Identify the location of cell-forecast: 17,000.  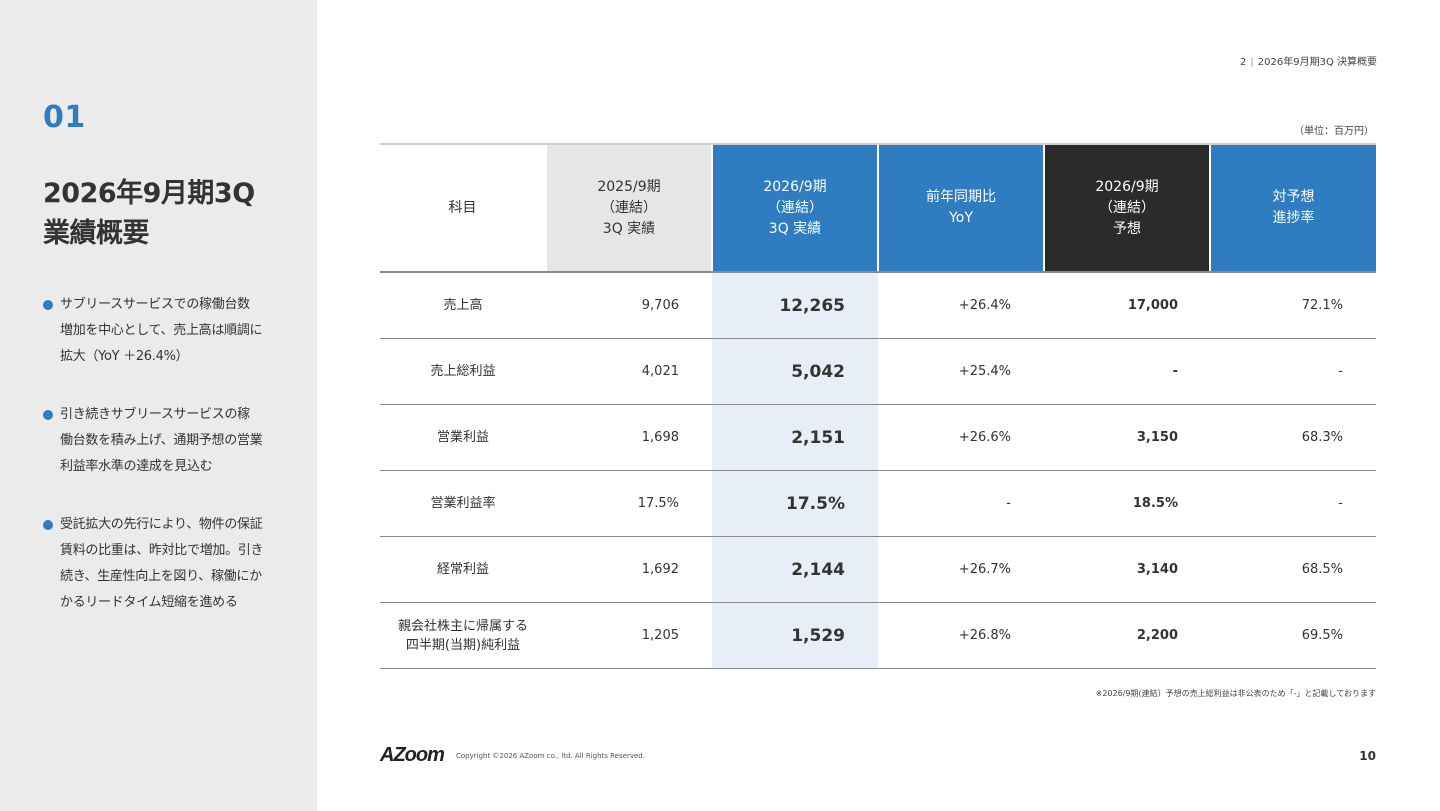
(1127, 305).